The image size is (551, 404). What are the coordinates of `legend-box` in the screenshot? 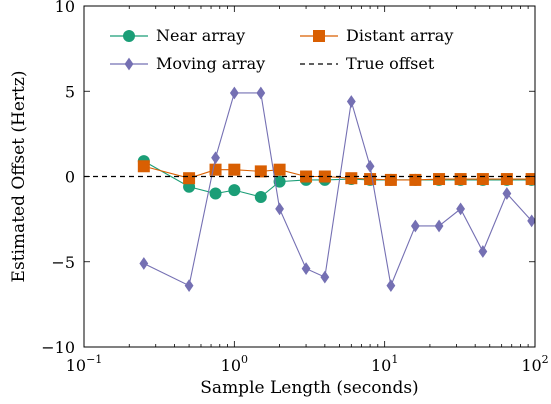 It's located at (290, 49).